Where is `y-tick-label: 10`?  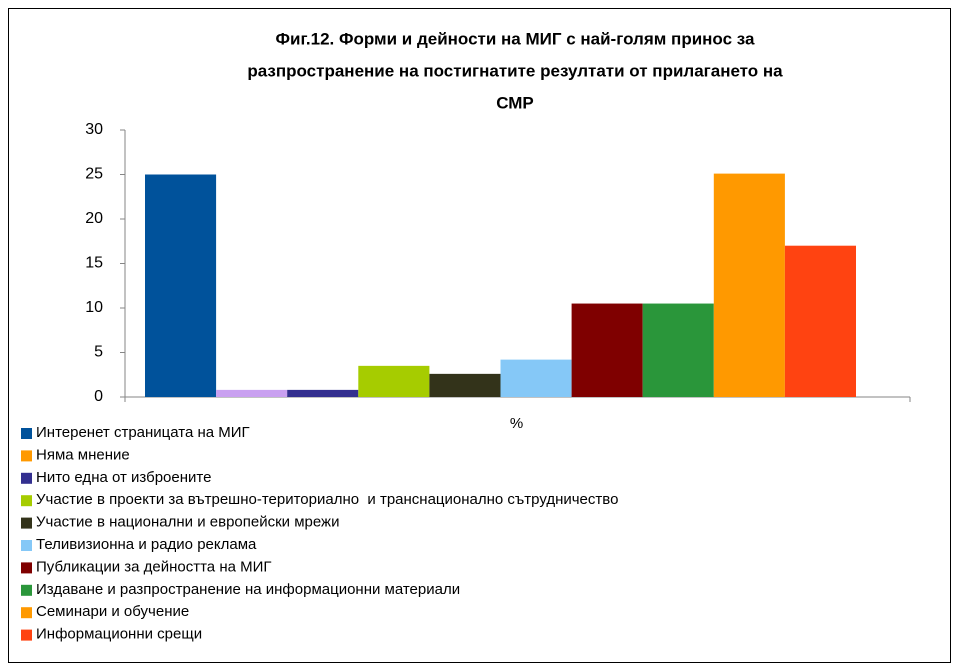
y-tick-label: 10 is located at coordinates (94, 307).